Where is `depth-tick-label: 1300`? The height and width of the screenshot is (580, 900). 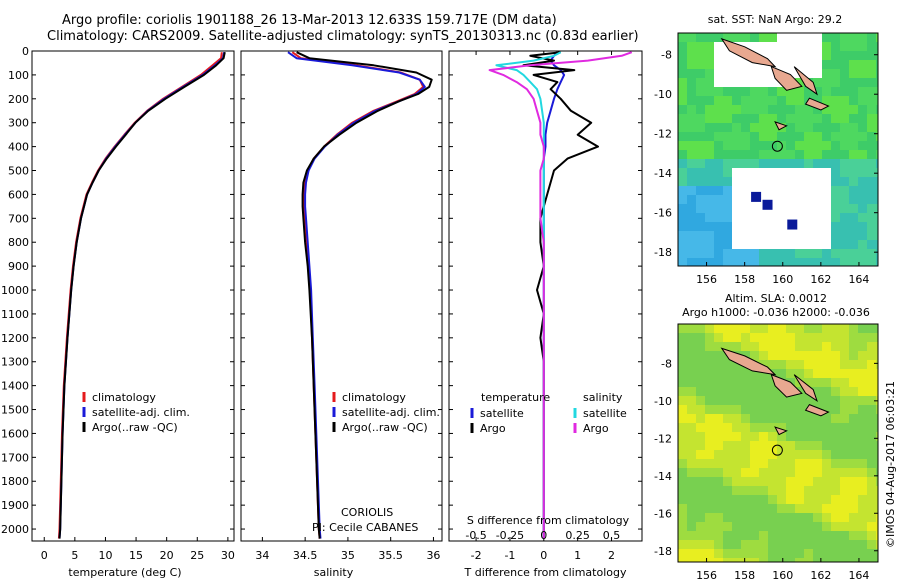
depth-tick-label: 1300 is located at coordinates (15, 362).